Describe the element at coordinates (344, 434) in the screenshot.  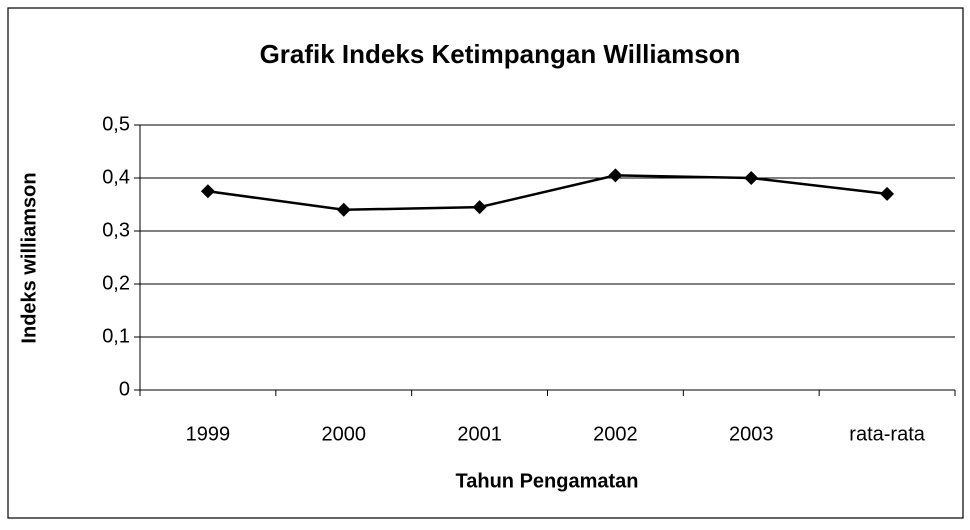
I see `x-tick-label: 2000` at that location.